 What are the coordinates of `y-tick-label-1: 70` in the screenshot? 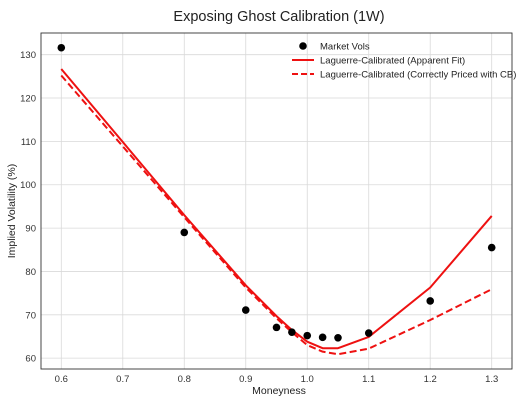 It's located at (30, 315).